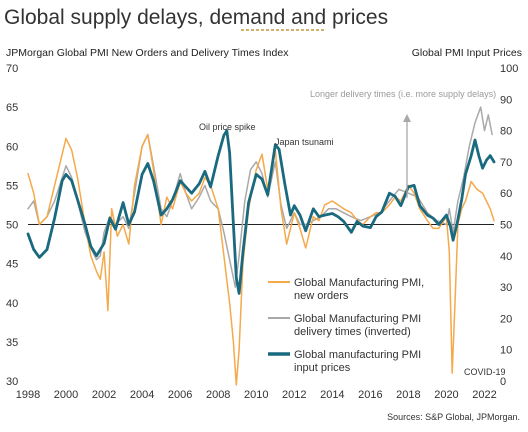 This screenshot has height=432, width=528. I want to click on left-tick-label: 50, so click(12, 226).